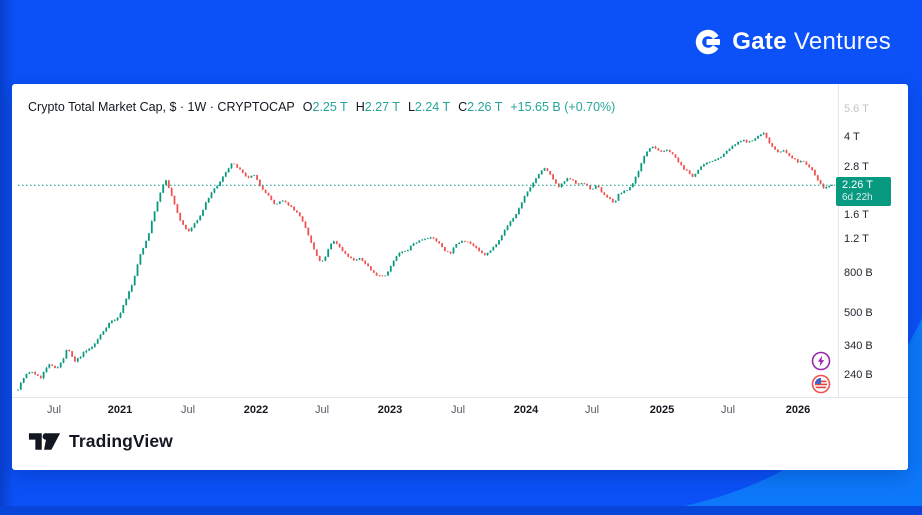  I want to click on y-axis-tick: 2.8 T, so click(856, 167).